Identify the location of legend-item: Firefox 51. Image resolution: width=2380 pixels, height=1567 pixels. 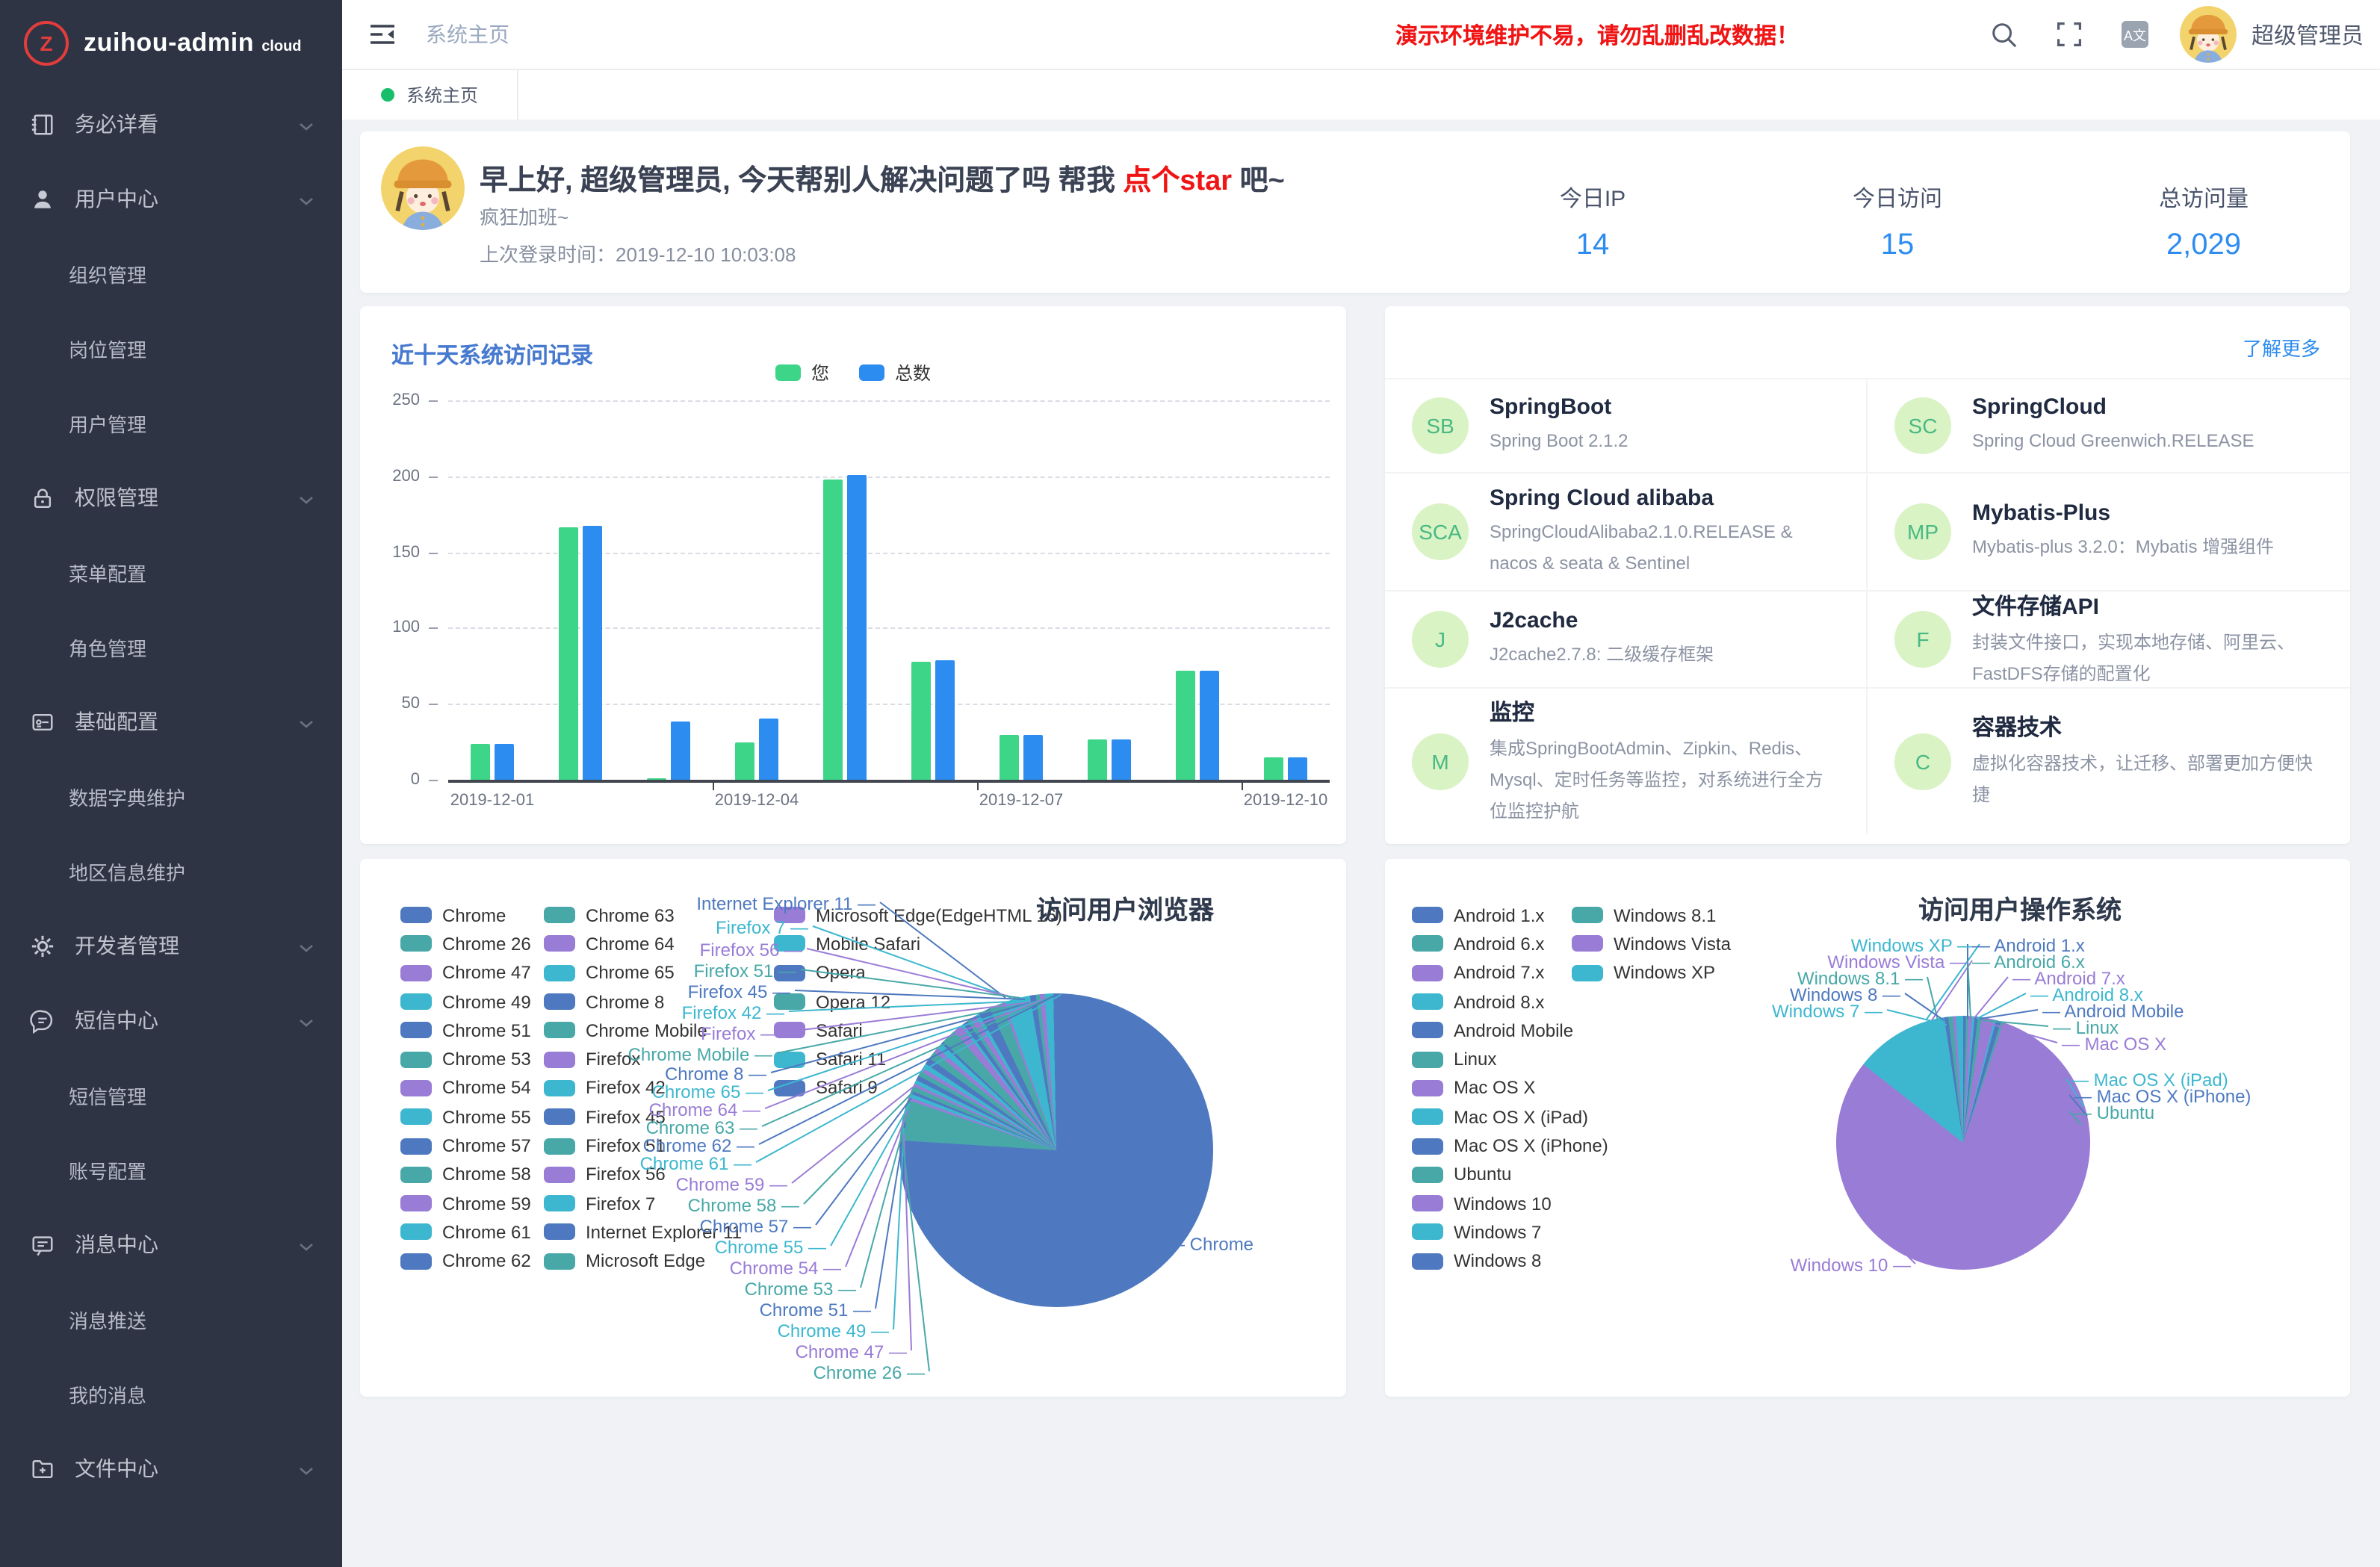
(643, 1146).